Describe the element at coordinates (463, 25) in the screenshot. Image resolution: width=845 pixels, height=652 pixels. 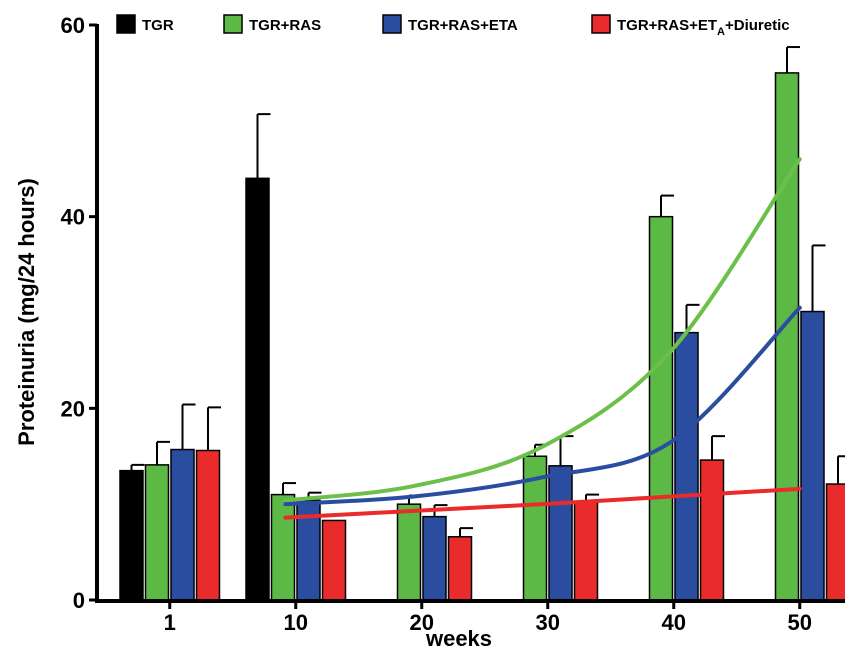
I see `legend-label: TGR+RAS+ETA` at that location.